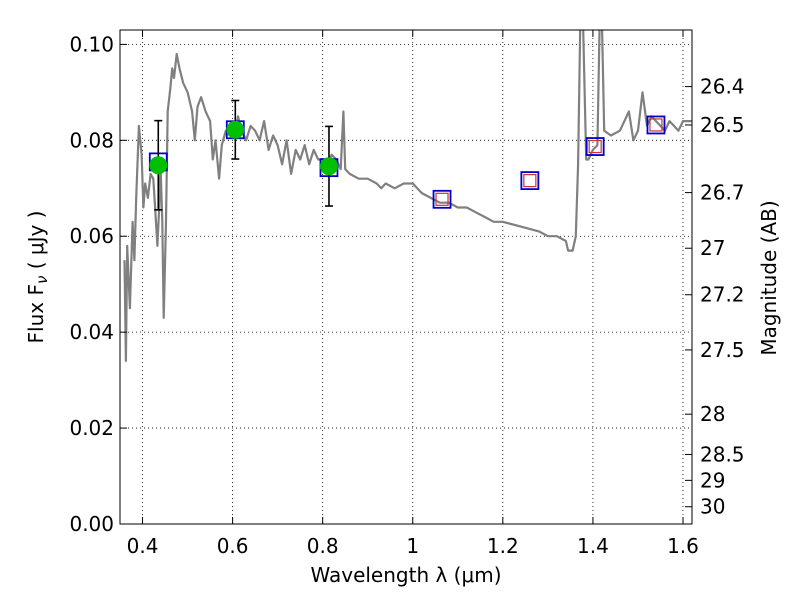 The width and height of the screenshot is (800, 600). What do you see at coordinates (722, 125) in the screenshot?
I see `right-tick-label: 26.5` at bounding box center [722, 125].